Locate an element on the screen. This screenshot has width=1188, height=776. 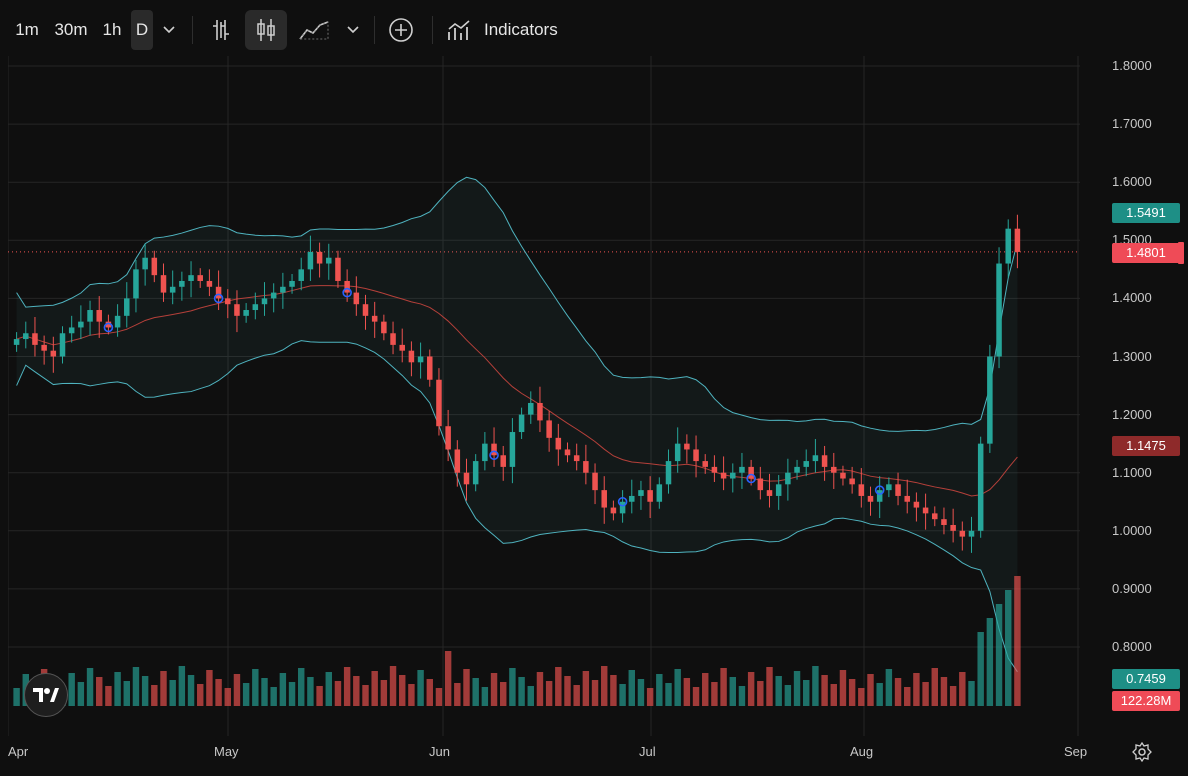
candles-chart-style-icon is located at coordinates (266, 30).